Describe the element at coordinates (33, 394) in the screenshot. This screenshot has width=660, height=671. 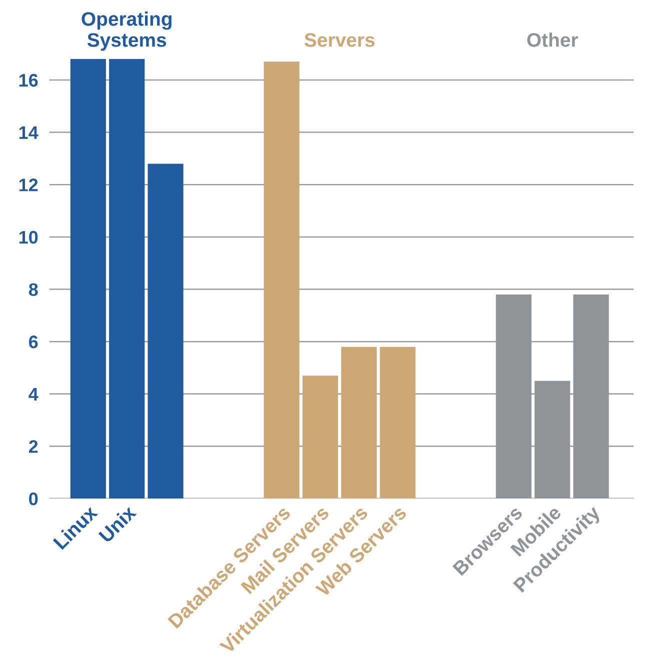
I see `y-tick-label: 4` at that location.